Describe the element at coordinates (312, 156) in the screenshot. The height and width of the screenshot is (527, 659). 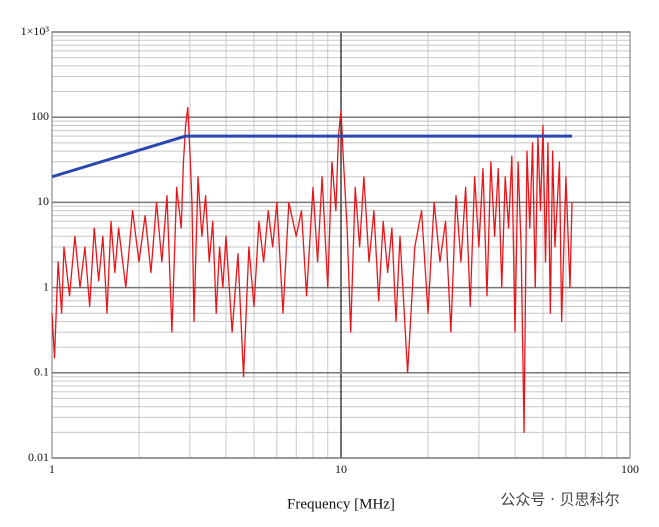
I see `series-line` at that location.